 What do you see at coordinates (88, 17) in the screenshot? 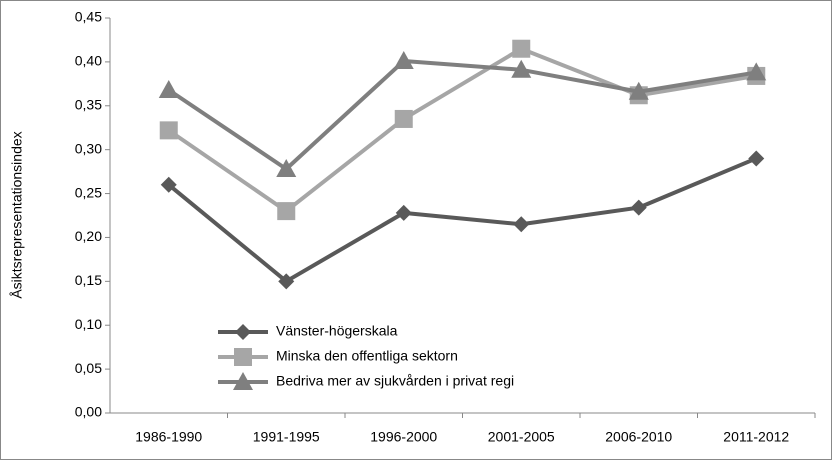
I see `y-tick-label: 0,45` at bounding box center [88, 17].